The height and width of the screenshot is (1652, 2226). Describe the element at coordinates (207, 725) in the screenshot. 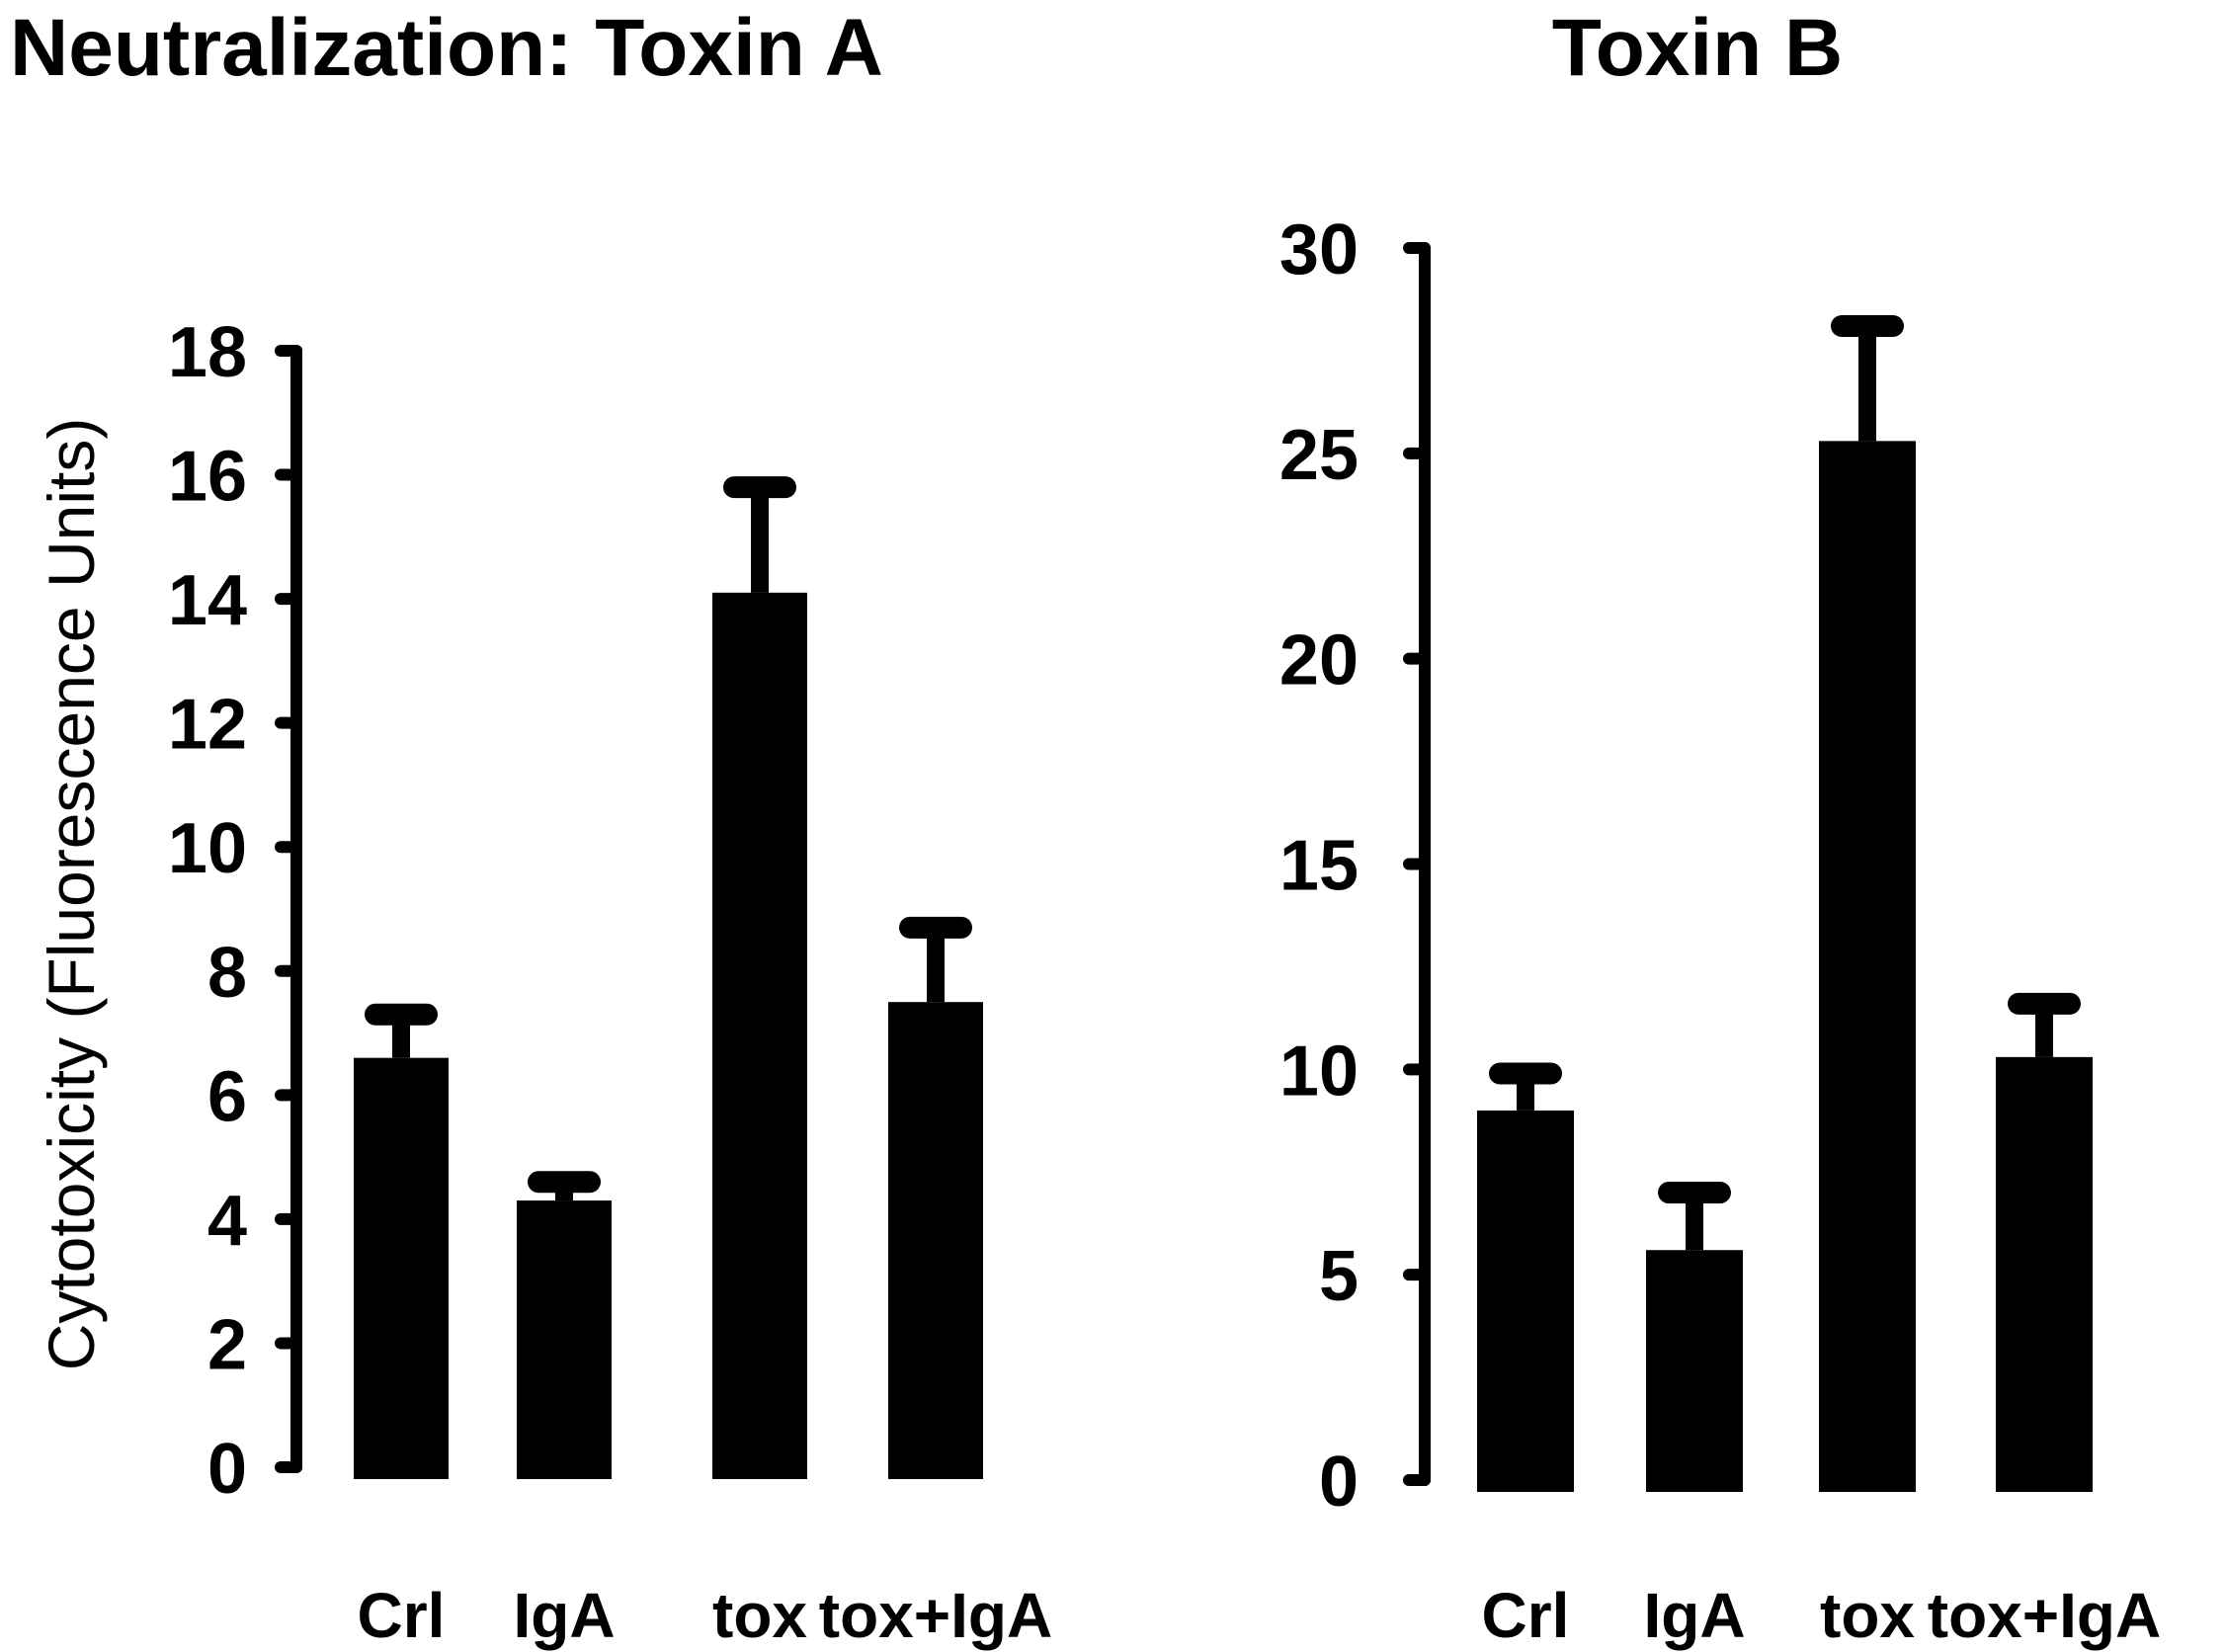

I see `y-tick-label: 12` at that location.